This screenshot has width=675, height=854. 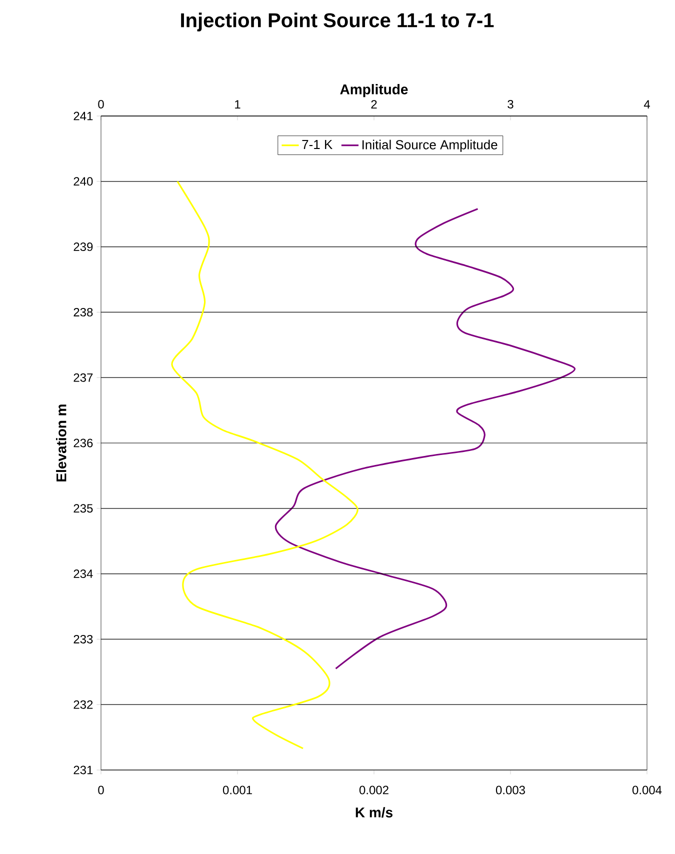 I want to click on y-tick-label: 238, so click(x=83, y=312).